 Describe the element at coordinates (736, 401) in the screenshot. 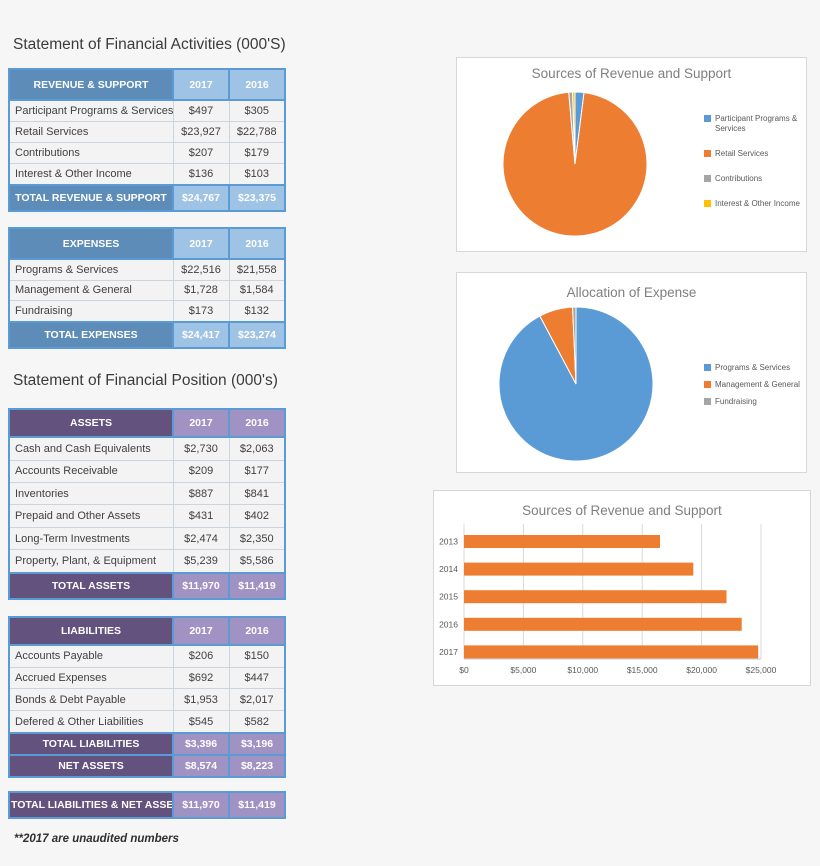

I see `legend-label: Fundraising` at that location.